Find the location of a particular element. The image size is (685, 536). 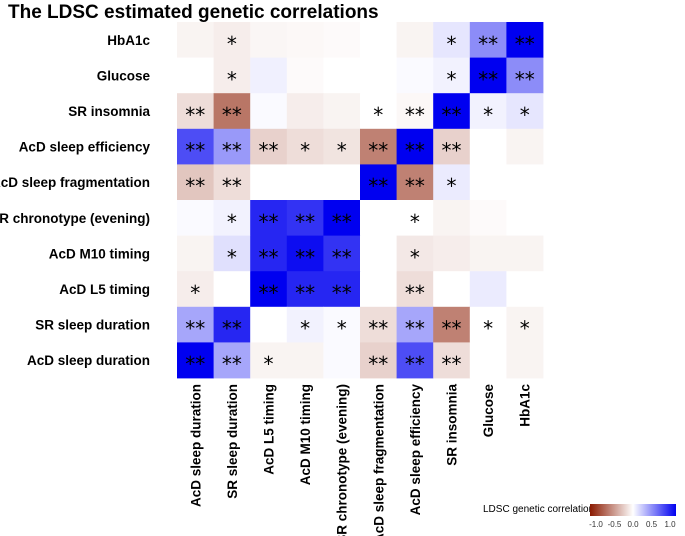

column-label: Glucose is located at coordinates (488, 411).